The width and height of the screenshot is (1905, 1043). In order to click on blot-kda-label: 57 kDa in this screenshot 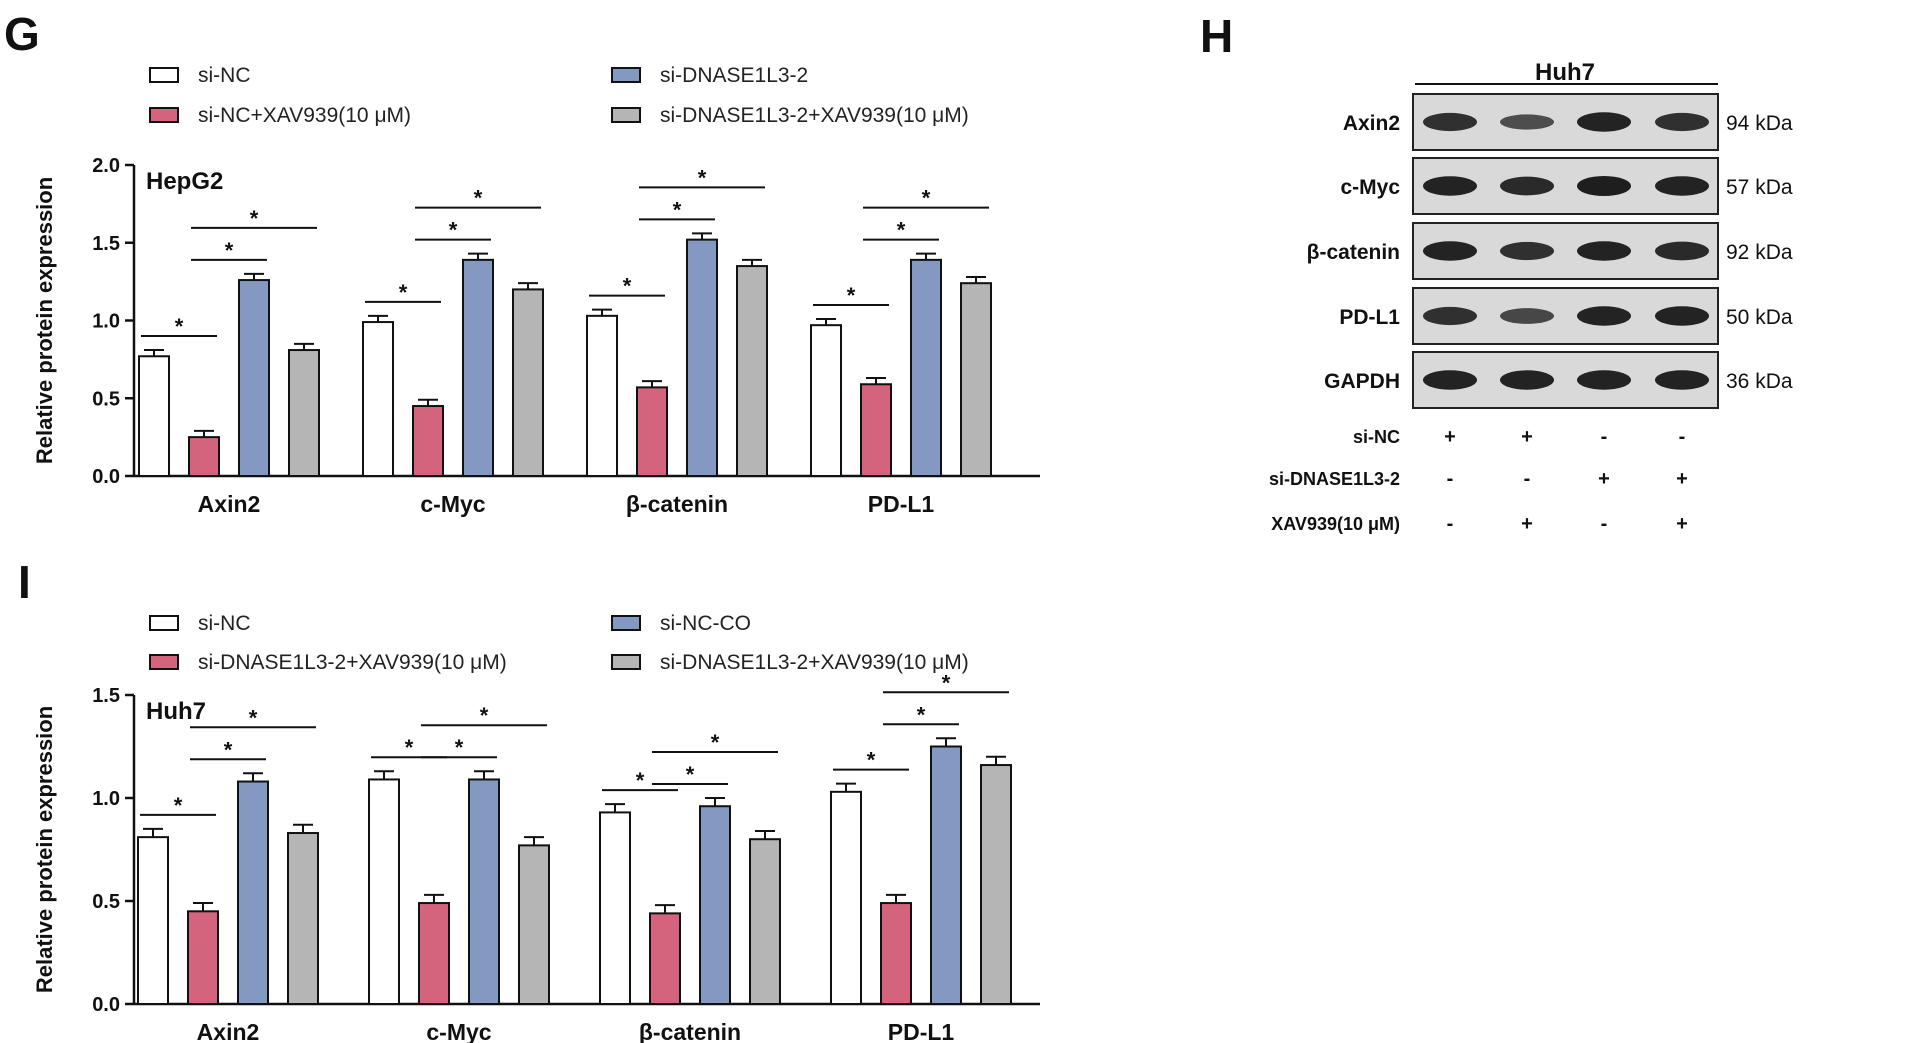, I will do `click(1759, 187)`.